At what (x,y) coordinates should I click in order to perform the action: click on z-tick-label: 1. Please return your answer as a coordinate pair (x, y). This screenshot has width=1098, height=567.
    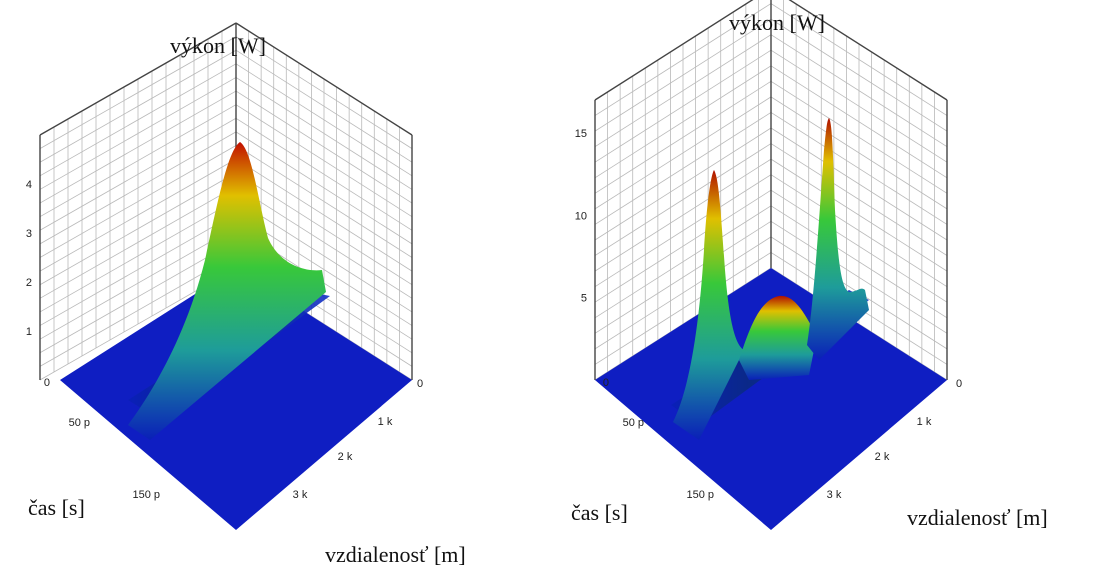
    Looking at the image, I should click on (29, 332).